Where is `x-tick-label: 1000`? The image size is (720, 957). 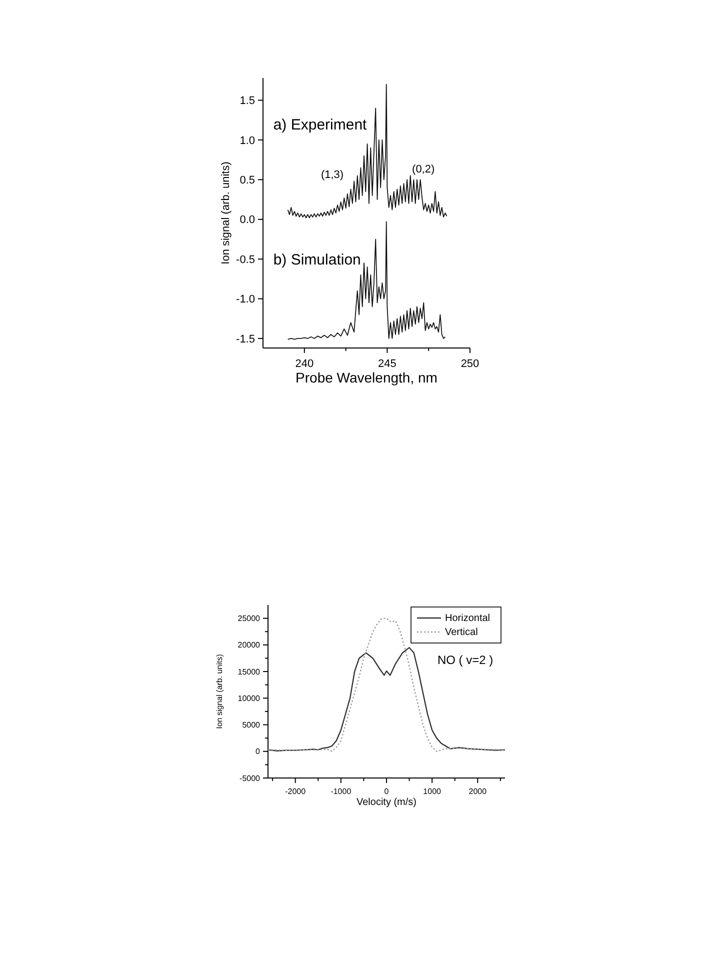
x-tick-label: 1000 is located at coordinates (432, 791).